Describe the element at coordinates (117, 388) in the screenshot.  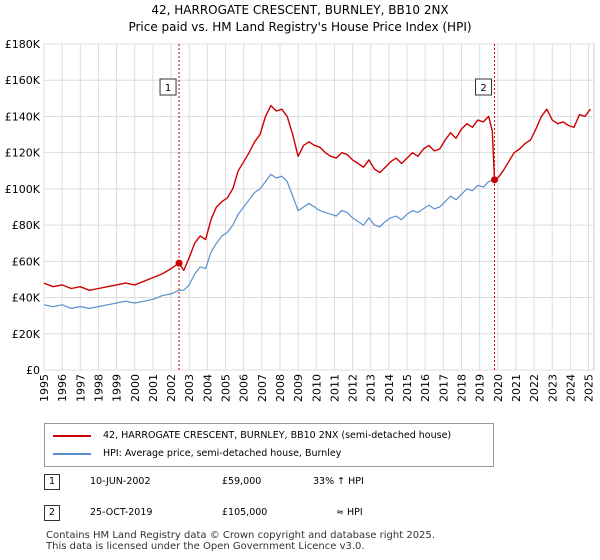
I see `x-tick-label: 1999` at that location.